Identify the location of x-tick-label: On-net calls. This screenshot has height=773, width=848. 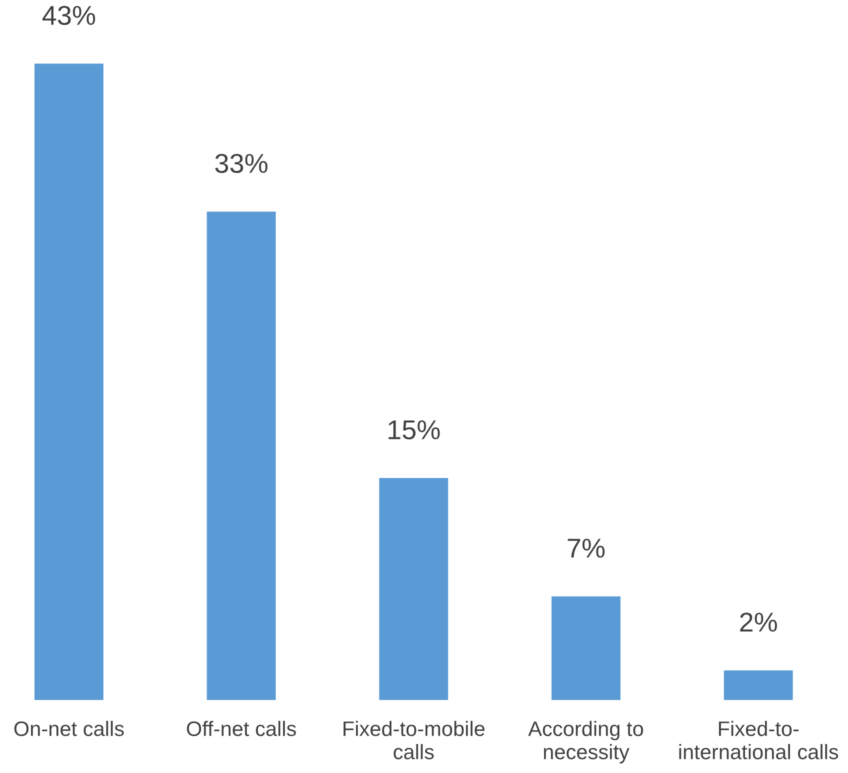
(69, 728).